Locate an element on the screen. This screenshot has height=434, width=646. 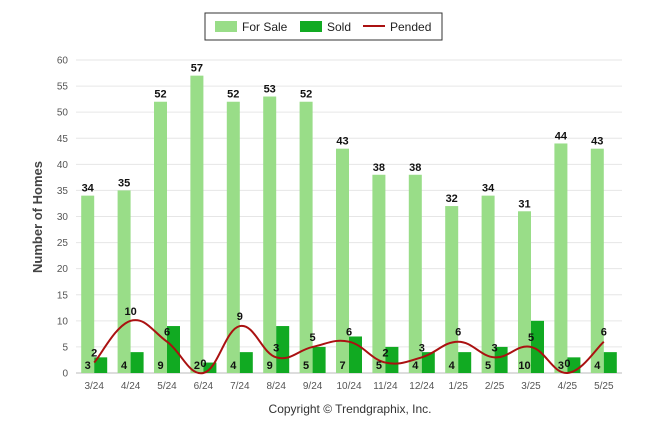
label-for-sale: 38 is located at coordinates (415, 168).